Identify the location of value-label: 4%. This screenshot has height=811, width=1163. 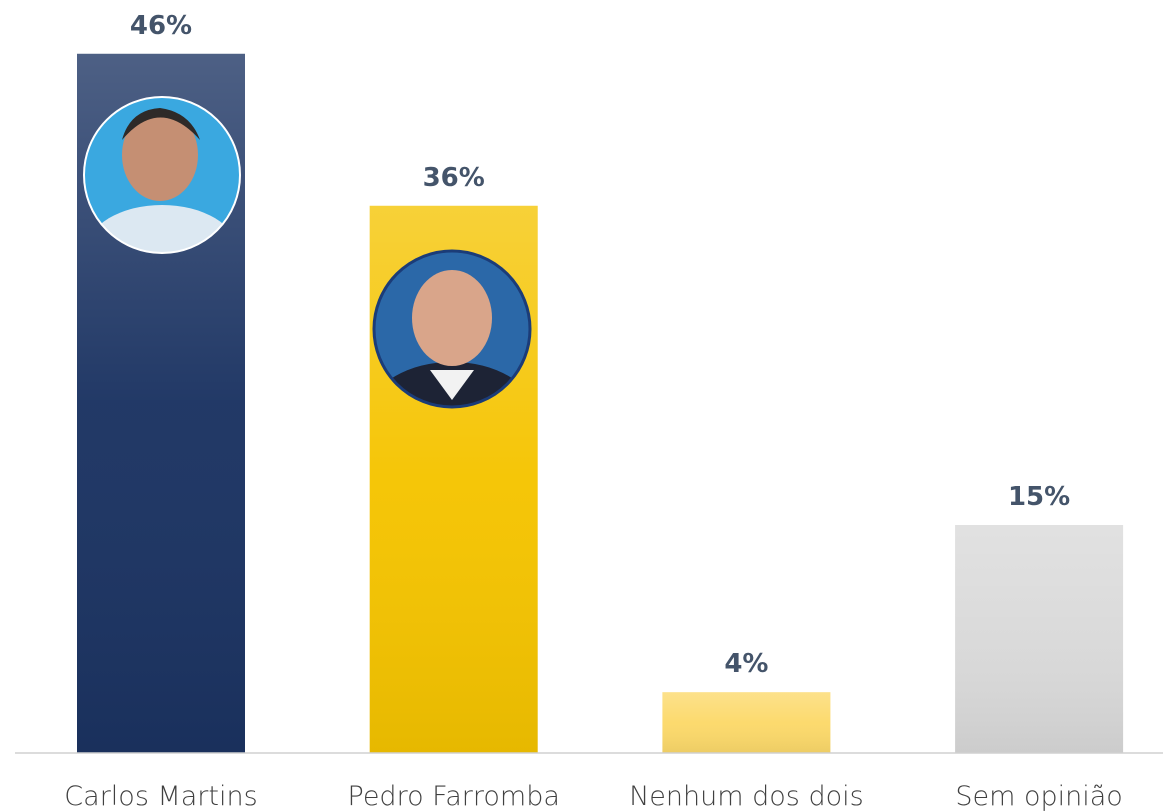
(746, 664).